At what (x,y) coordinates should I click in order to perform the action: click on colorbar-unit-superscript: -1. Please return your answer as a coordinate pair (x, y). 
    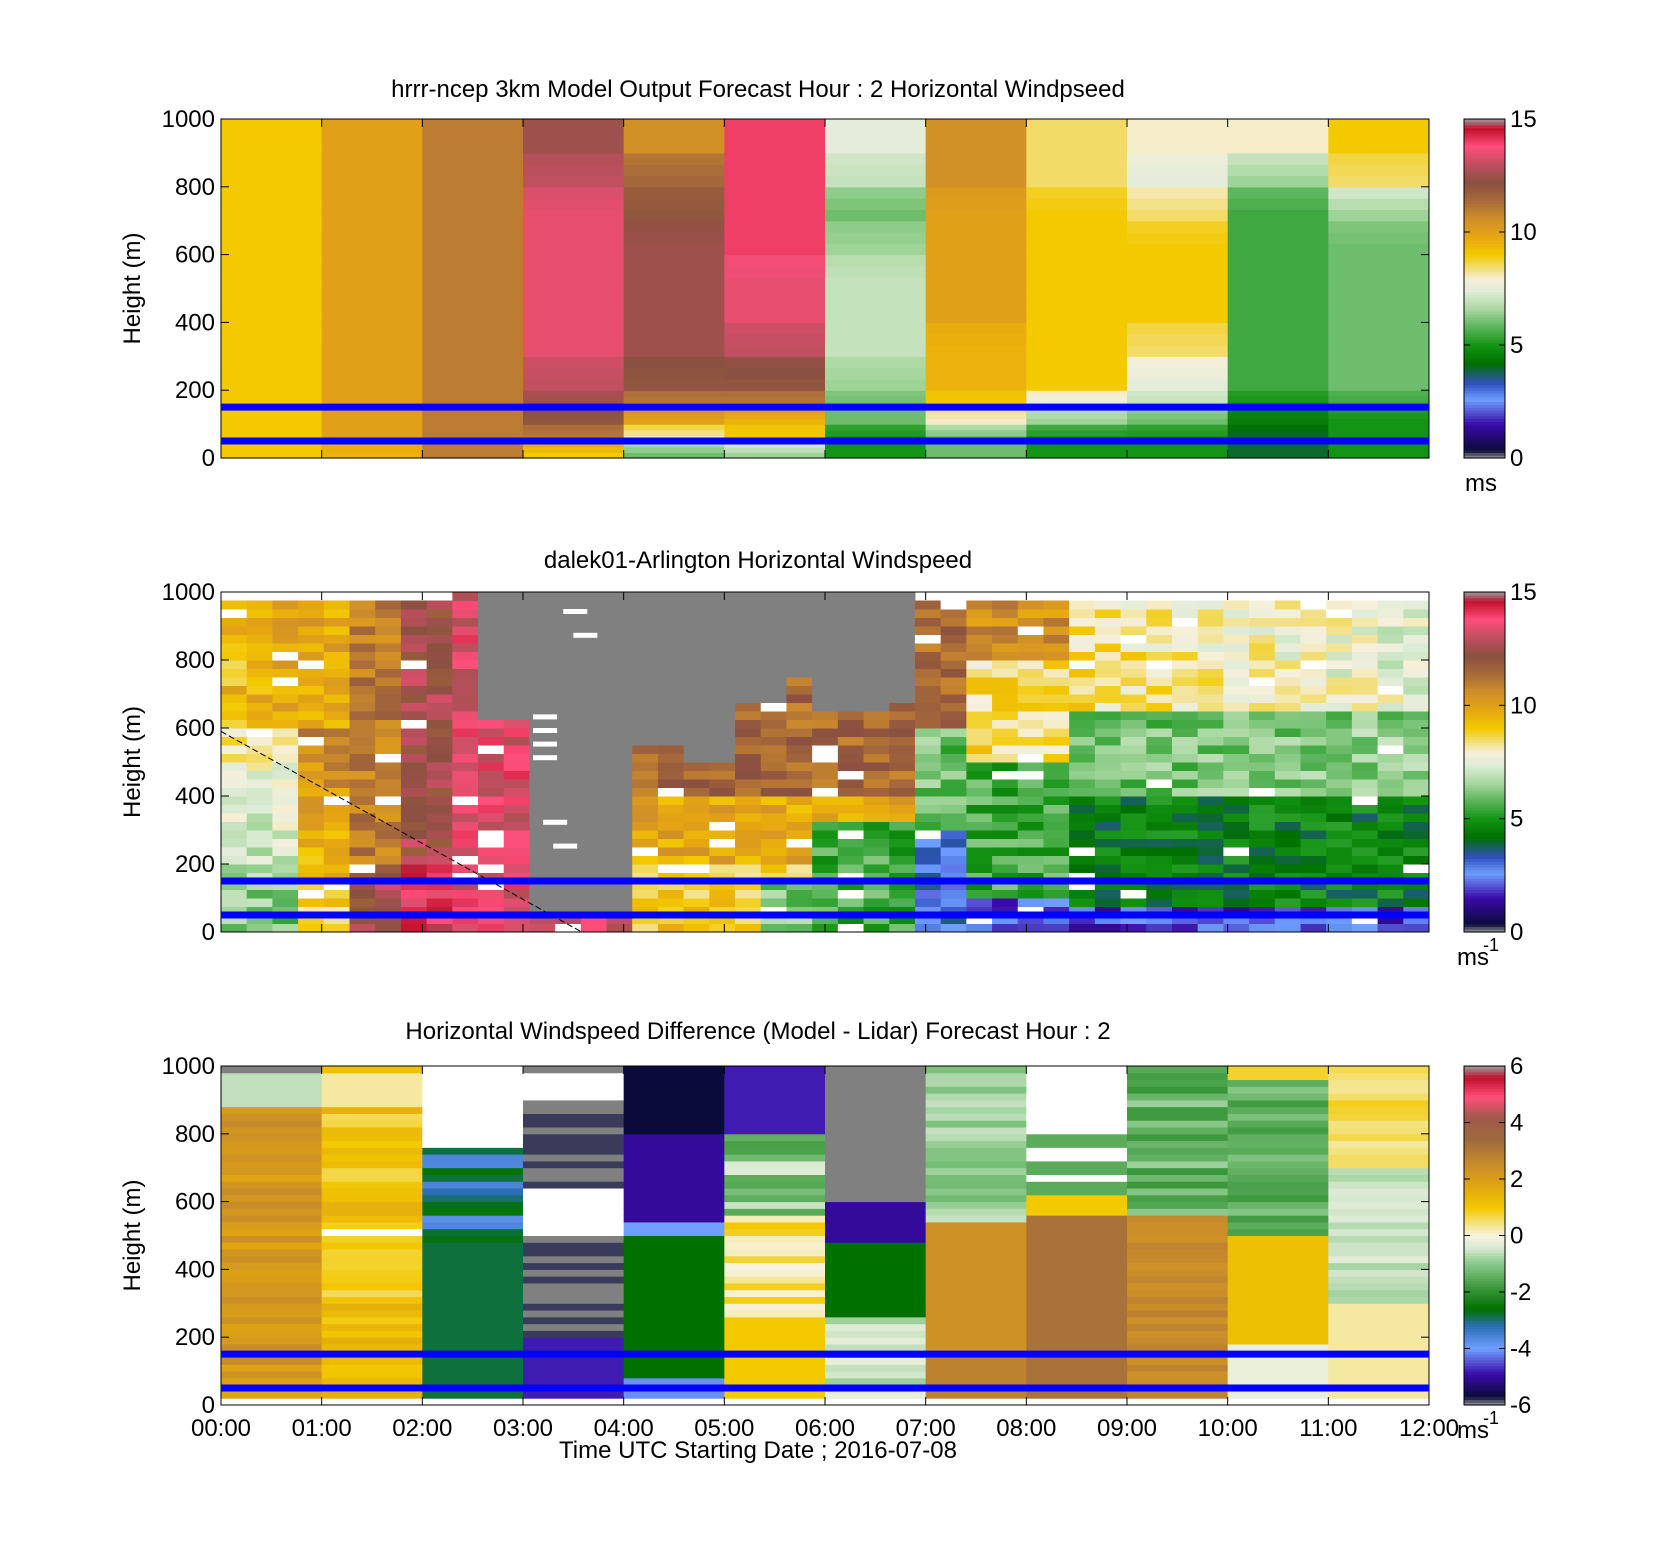
    Looking at the image, I should click on (1491, 945).